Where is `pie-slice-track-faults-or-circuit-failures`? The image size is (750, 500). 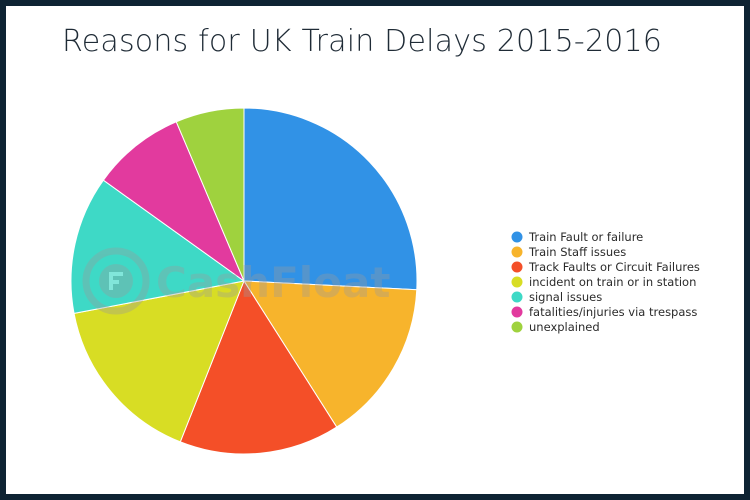
pie-slice-track-faults-or-circuit-failures is located at coordinates (258, 367).